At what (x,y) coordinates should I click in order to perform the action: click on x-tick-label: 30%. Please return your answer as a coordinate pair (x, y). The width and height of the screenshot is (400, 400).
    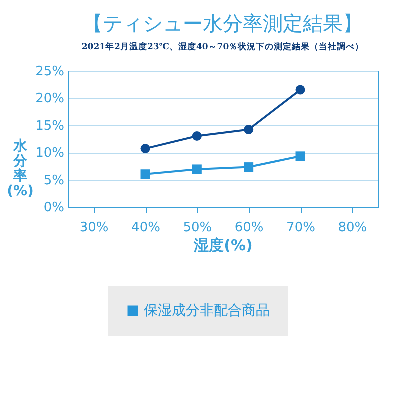
    Looking at the image, I should click on (94, 228).